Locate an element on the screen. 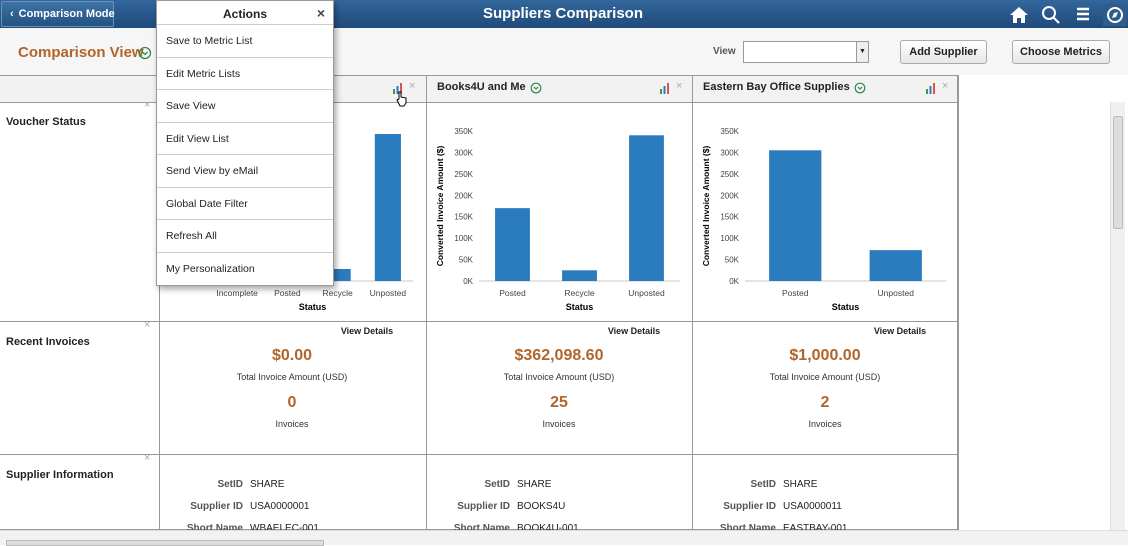 Image resolution: width=1128 pixels, height=546 pixels. invoice-amount: $1,000.00 is located at coordinates (825, 355).